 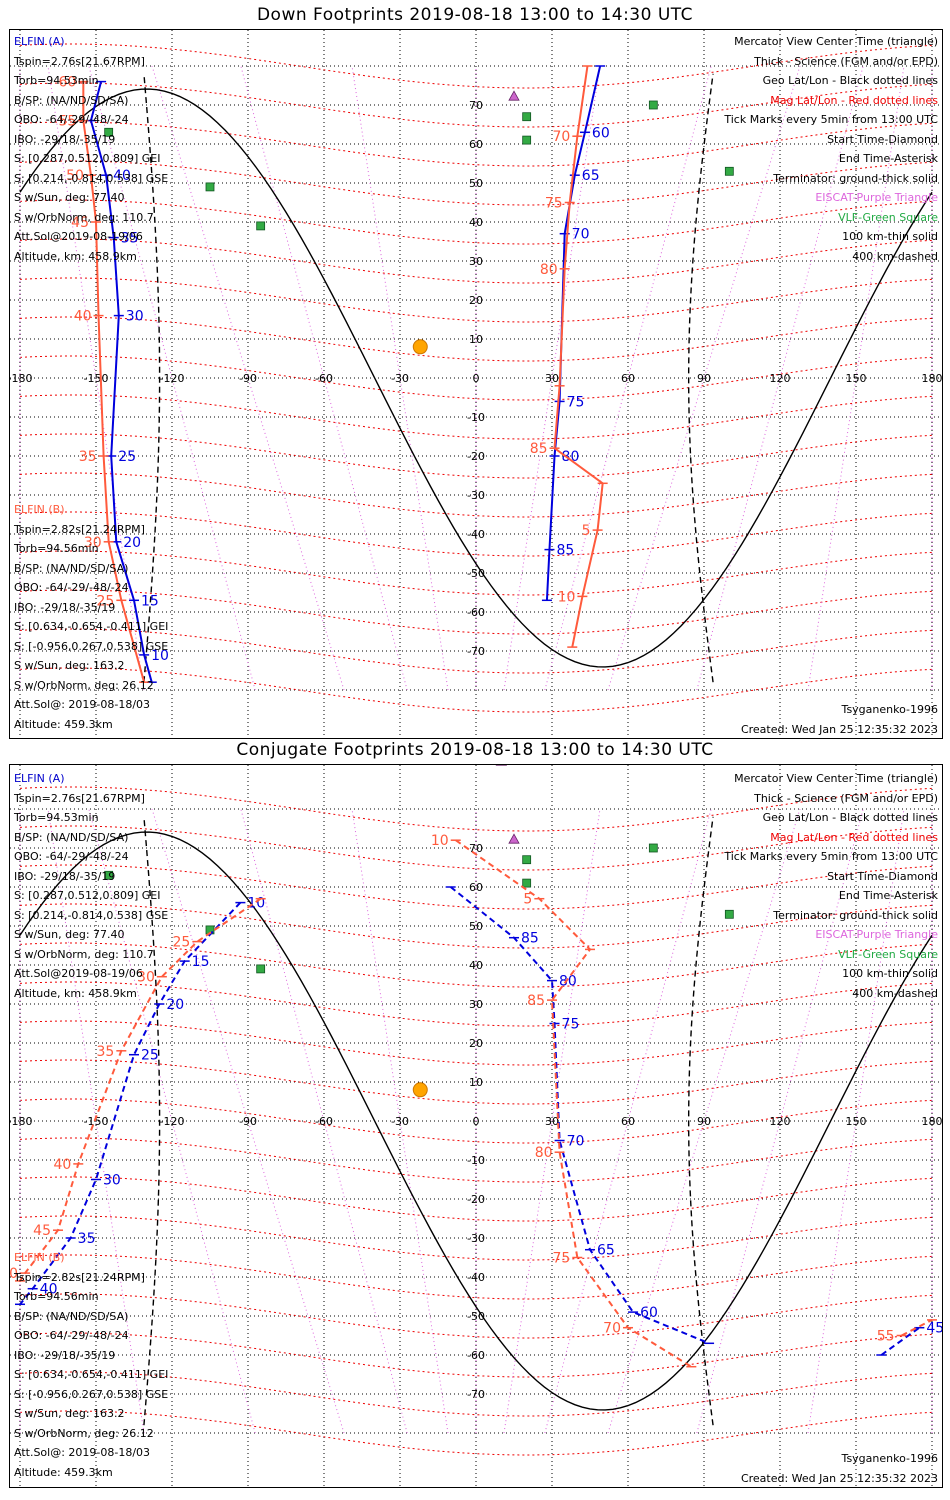 What do you see at coordinates (886, 1337) in the screenshot?
I see `track-time-label: 55` at bounding box center [886, 1337].